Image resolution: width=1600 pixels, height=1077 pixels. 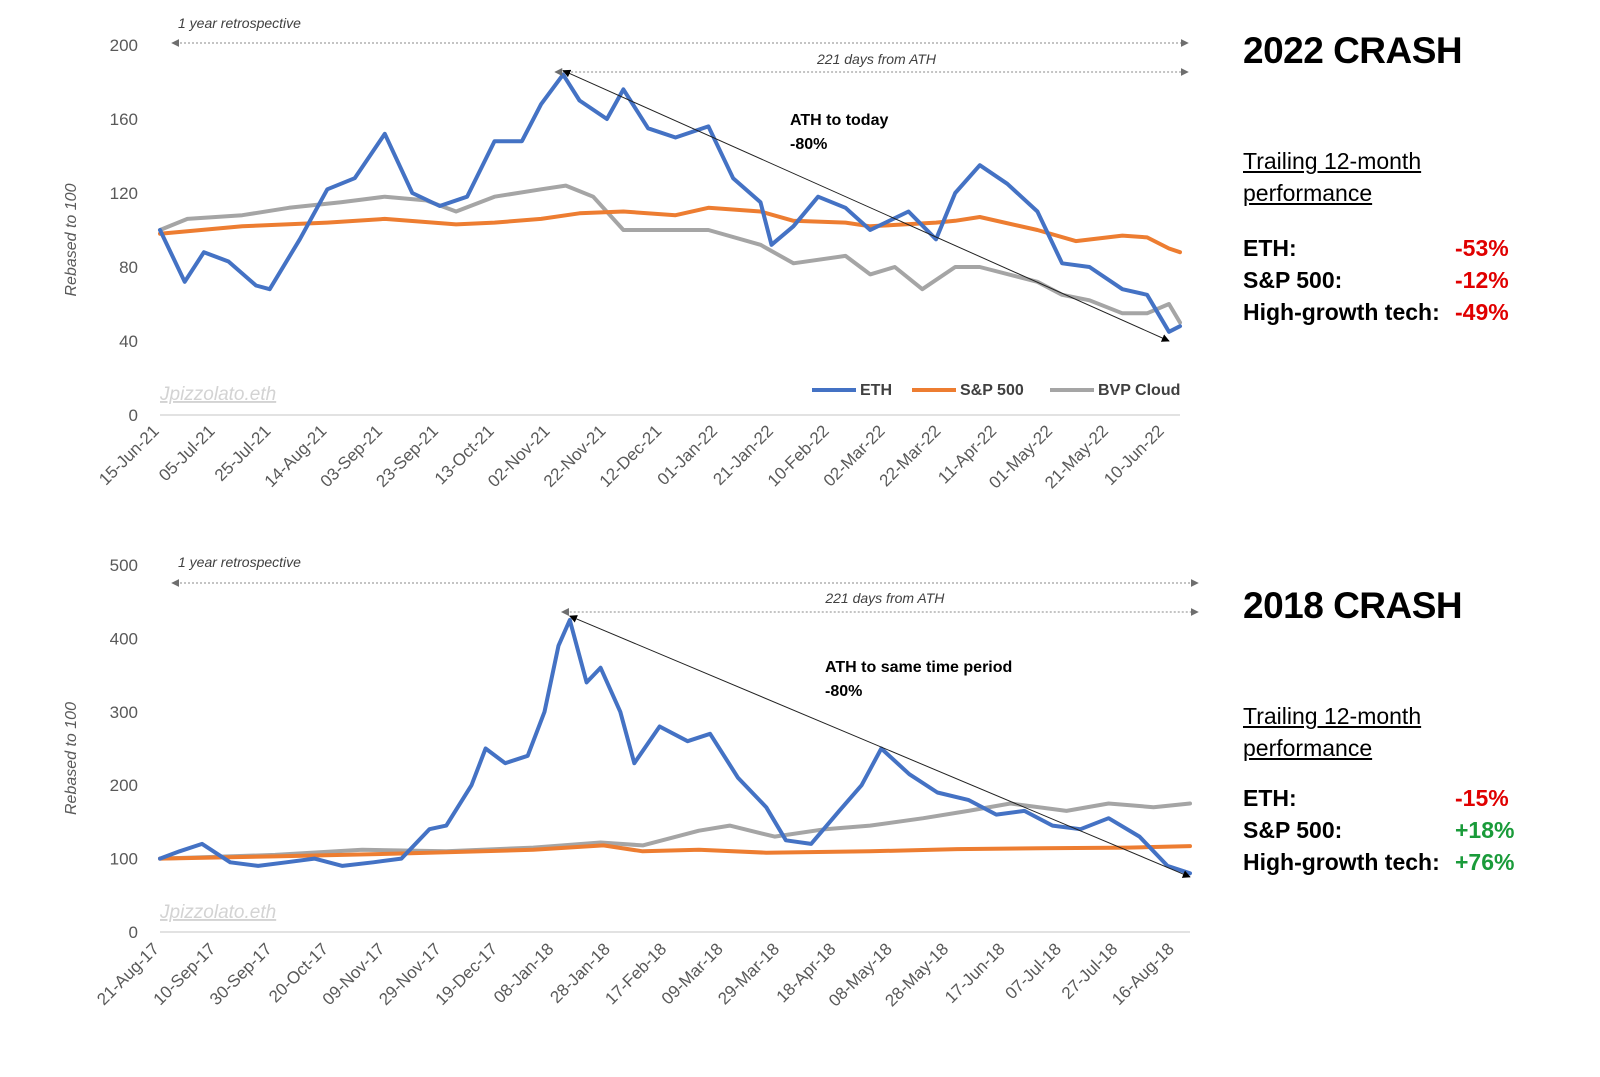 What do you see at coordinates (1485, 830) in the screenshot?
I see `perf-value: +18%` at bounding box center [1485, 830].